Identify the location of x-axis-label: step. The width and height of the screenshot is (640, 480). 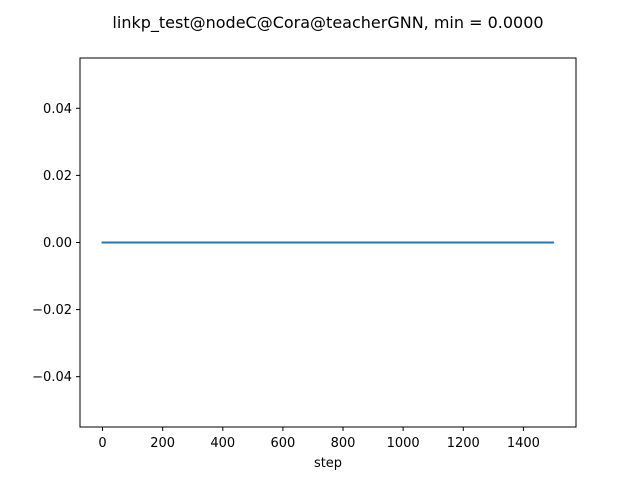
(328, 463).